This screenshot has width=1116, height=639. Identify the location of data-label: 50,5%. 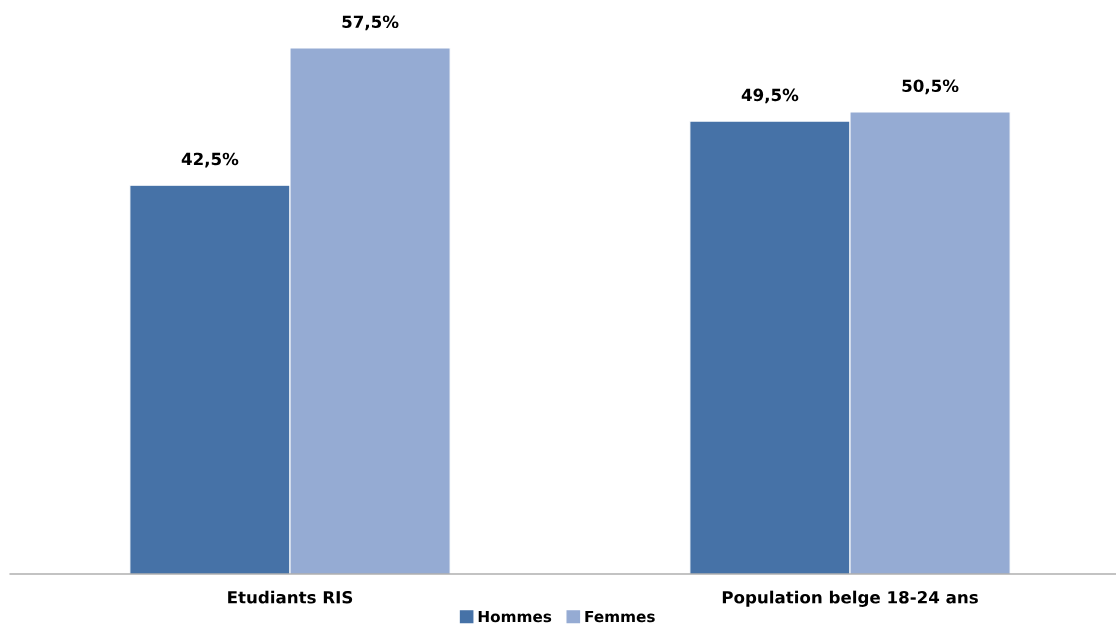
(930, 87).